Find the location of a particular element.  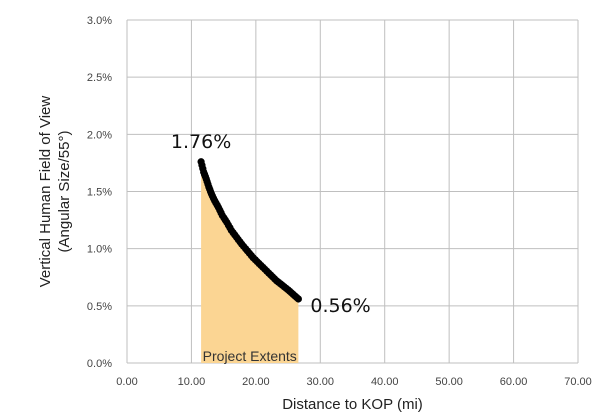

y-tick-label: 3.0% is located at coordinates (99, 21).